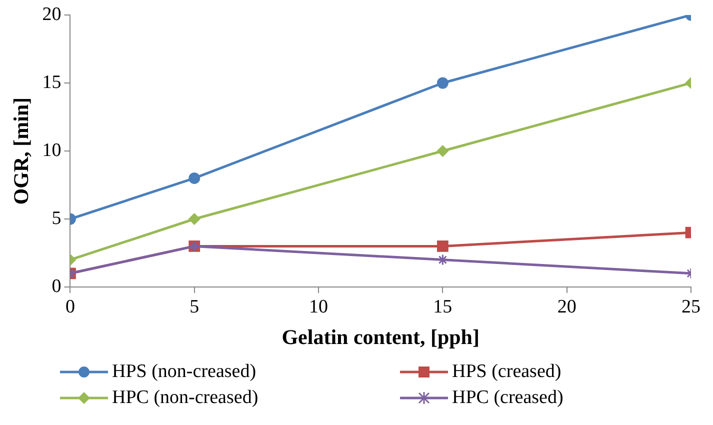 This screenshot has width=713, height=425. I want to click on y-tick-label: 15, so click(52, 82).